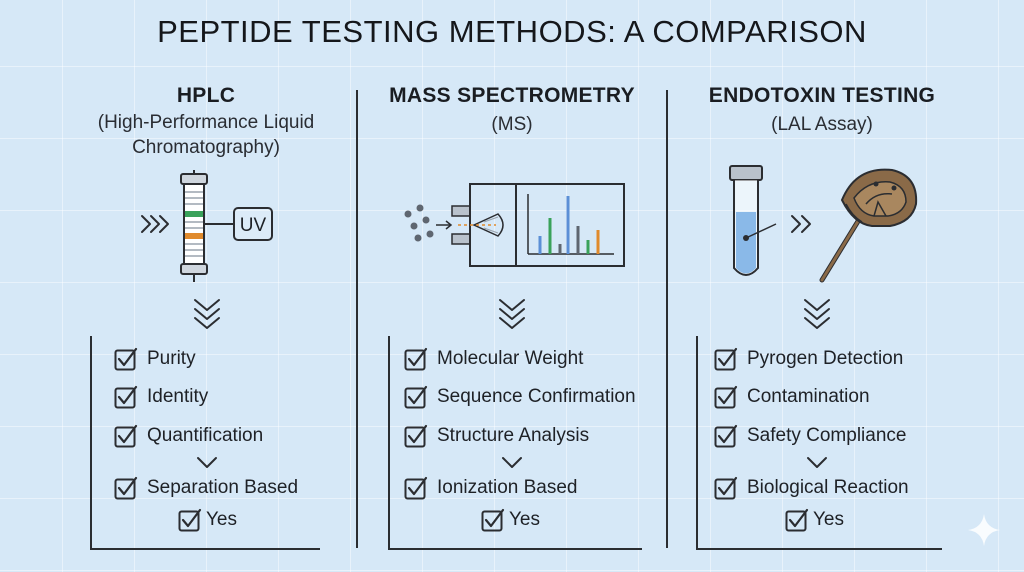  Describe the element at coordinates (178, 396) in the screenshot. I see `list-item-label: Identity` at that location.